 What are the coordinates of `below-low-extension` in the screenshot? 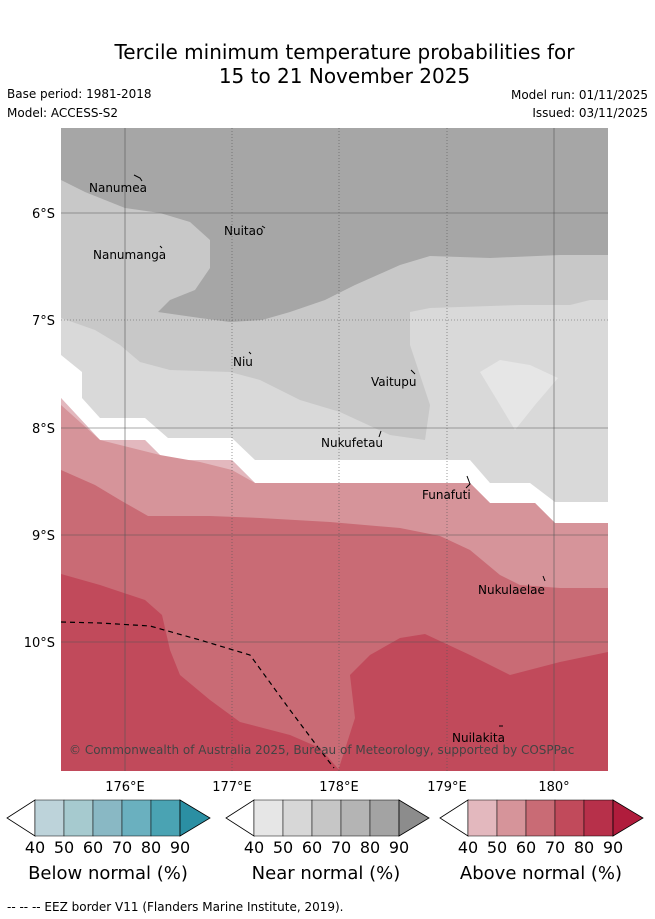 It's located at (21, 818).